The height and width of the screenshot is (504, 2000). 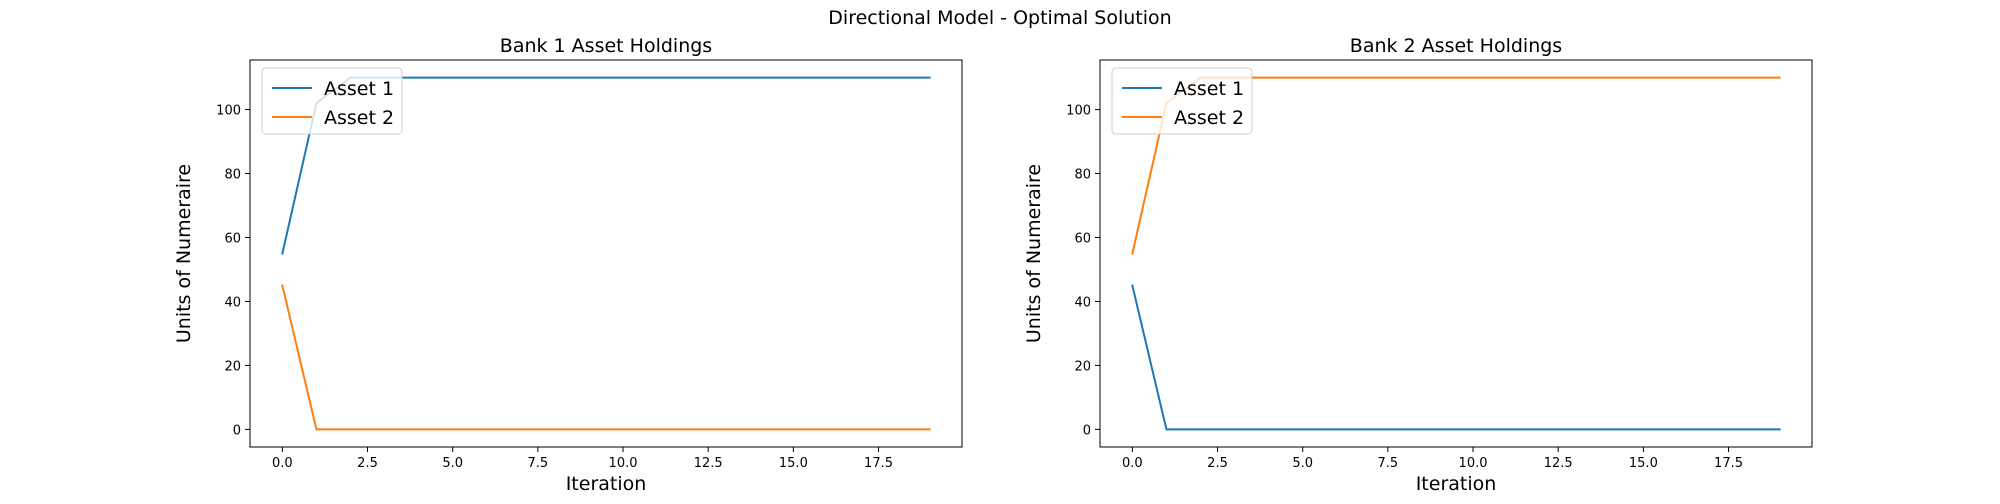 I want to click on bank-2-xtick-label: 12.5, so click(x=1558, y=463).